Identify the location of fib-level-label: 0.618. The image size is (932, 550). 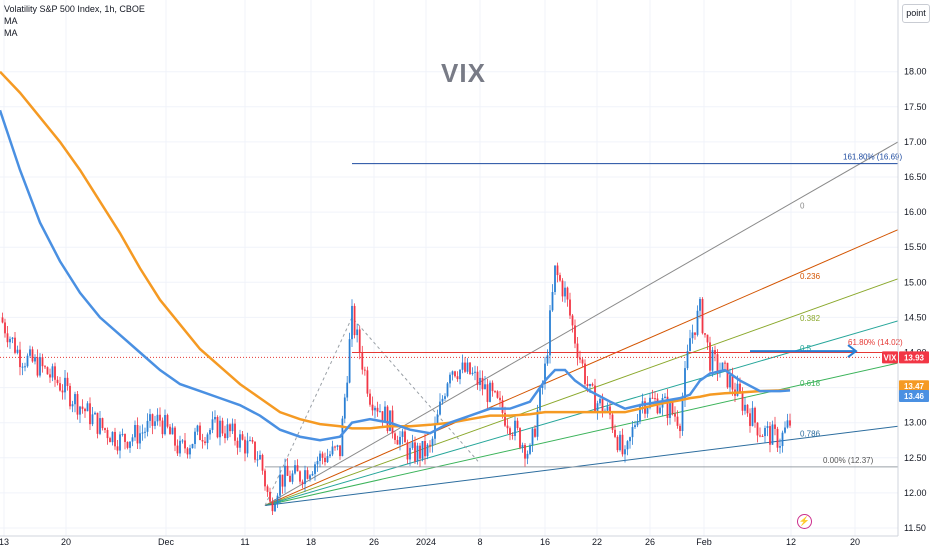
(810, 383).